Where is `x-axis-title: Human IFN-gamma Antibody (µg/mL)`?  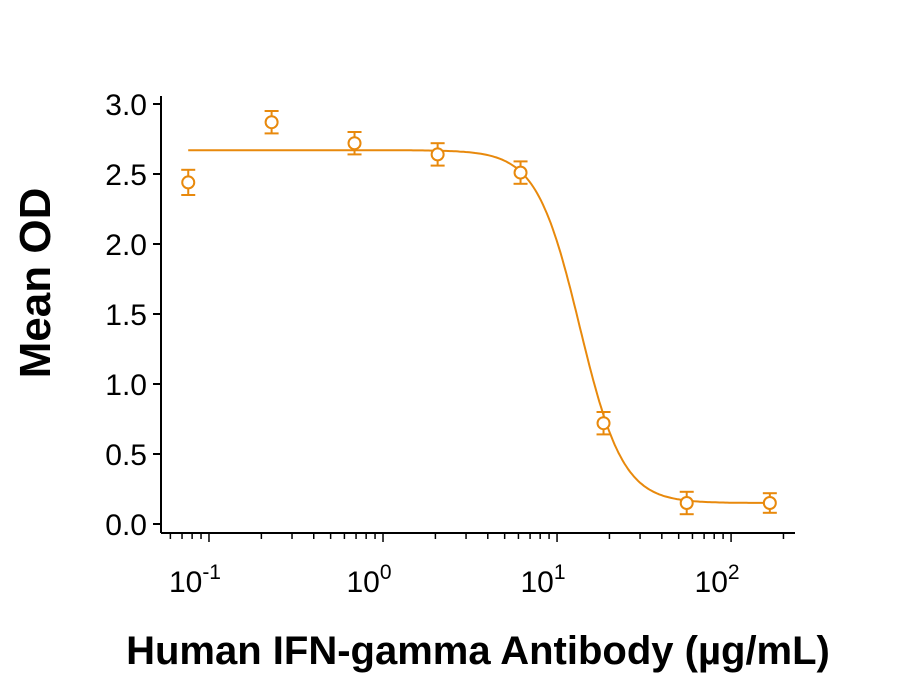 x-axis-title: Human IFN-gamma Antibody (µg/mL) is located at coordinates (478, 651).